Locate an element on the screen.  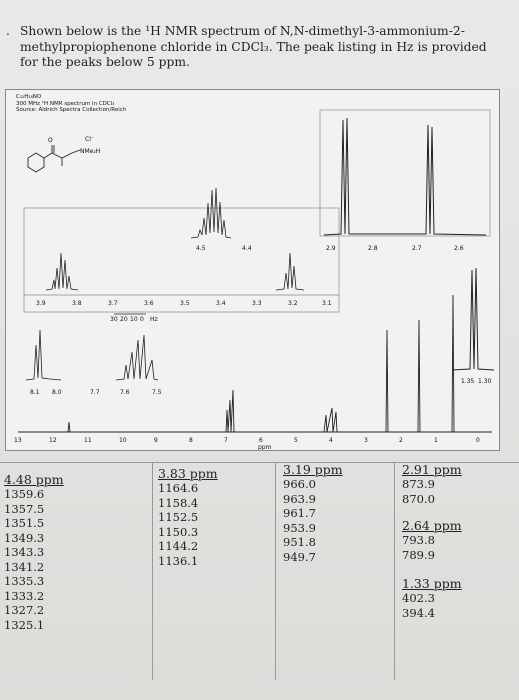
ppm-axis-label: ppm is located at coordinates (265, 447).